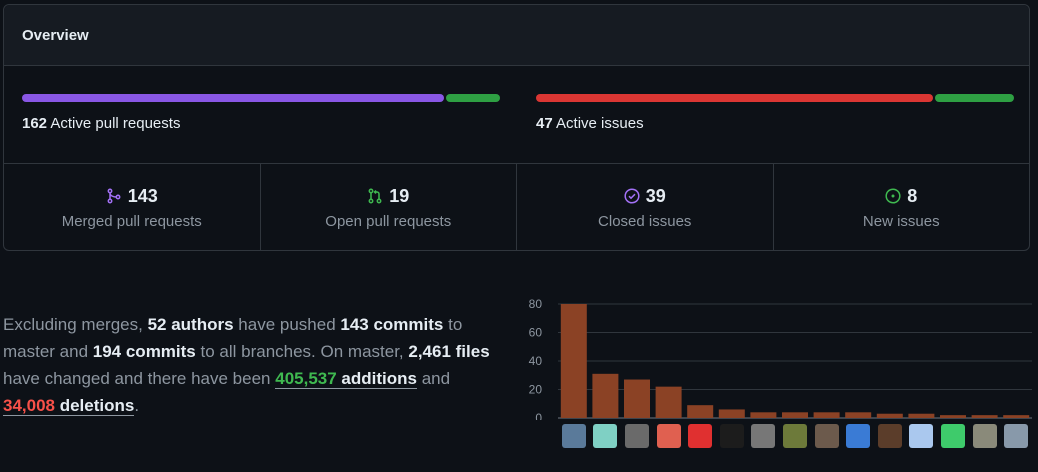  I want to click on additions-link: 405,537 additions, so click(346, 379).